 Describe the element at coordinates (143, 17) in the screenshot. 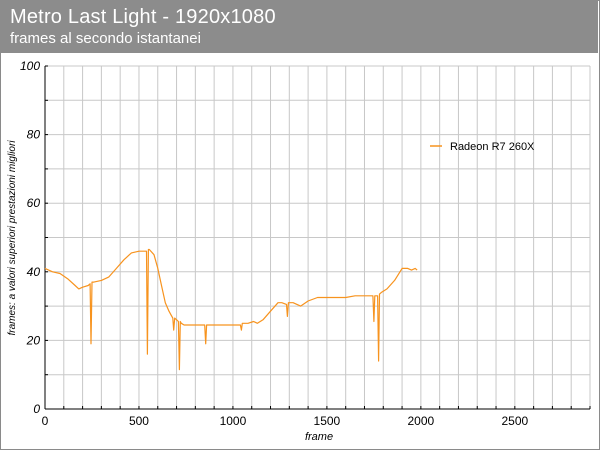

I see `chart-title: Metro Last Light - 1920x1080` at that location.